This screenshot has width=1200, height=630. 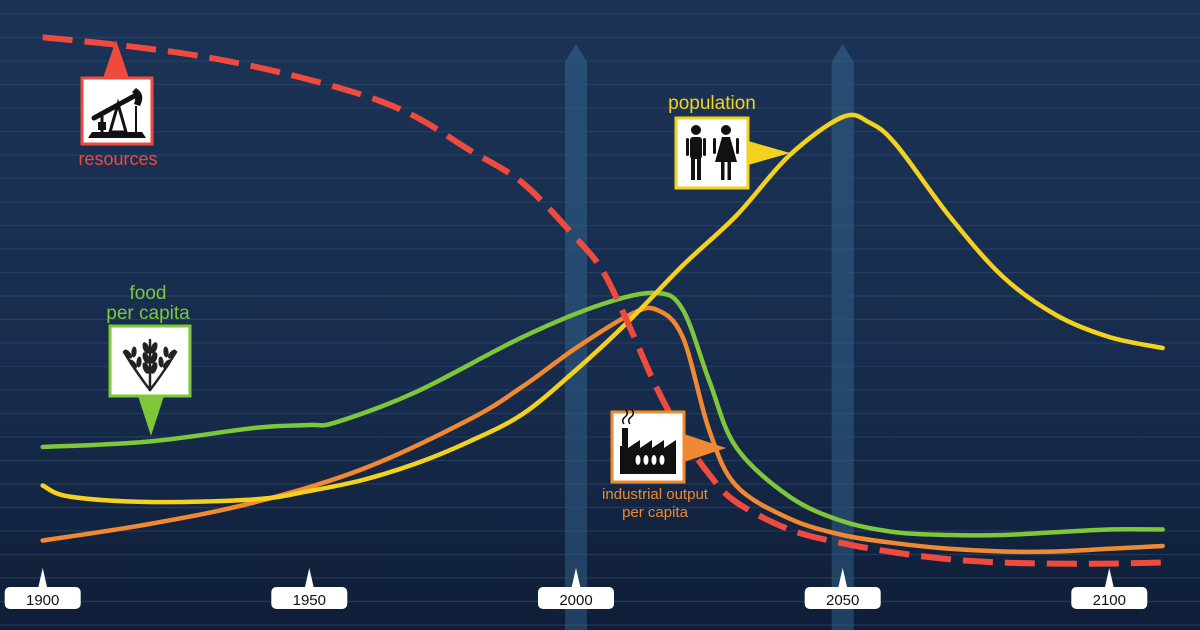 What do you see at coordinates (769, 153) in the screenshot?
I see `population-pointer` at bounding box center [769, 153].